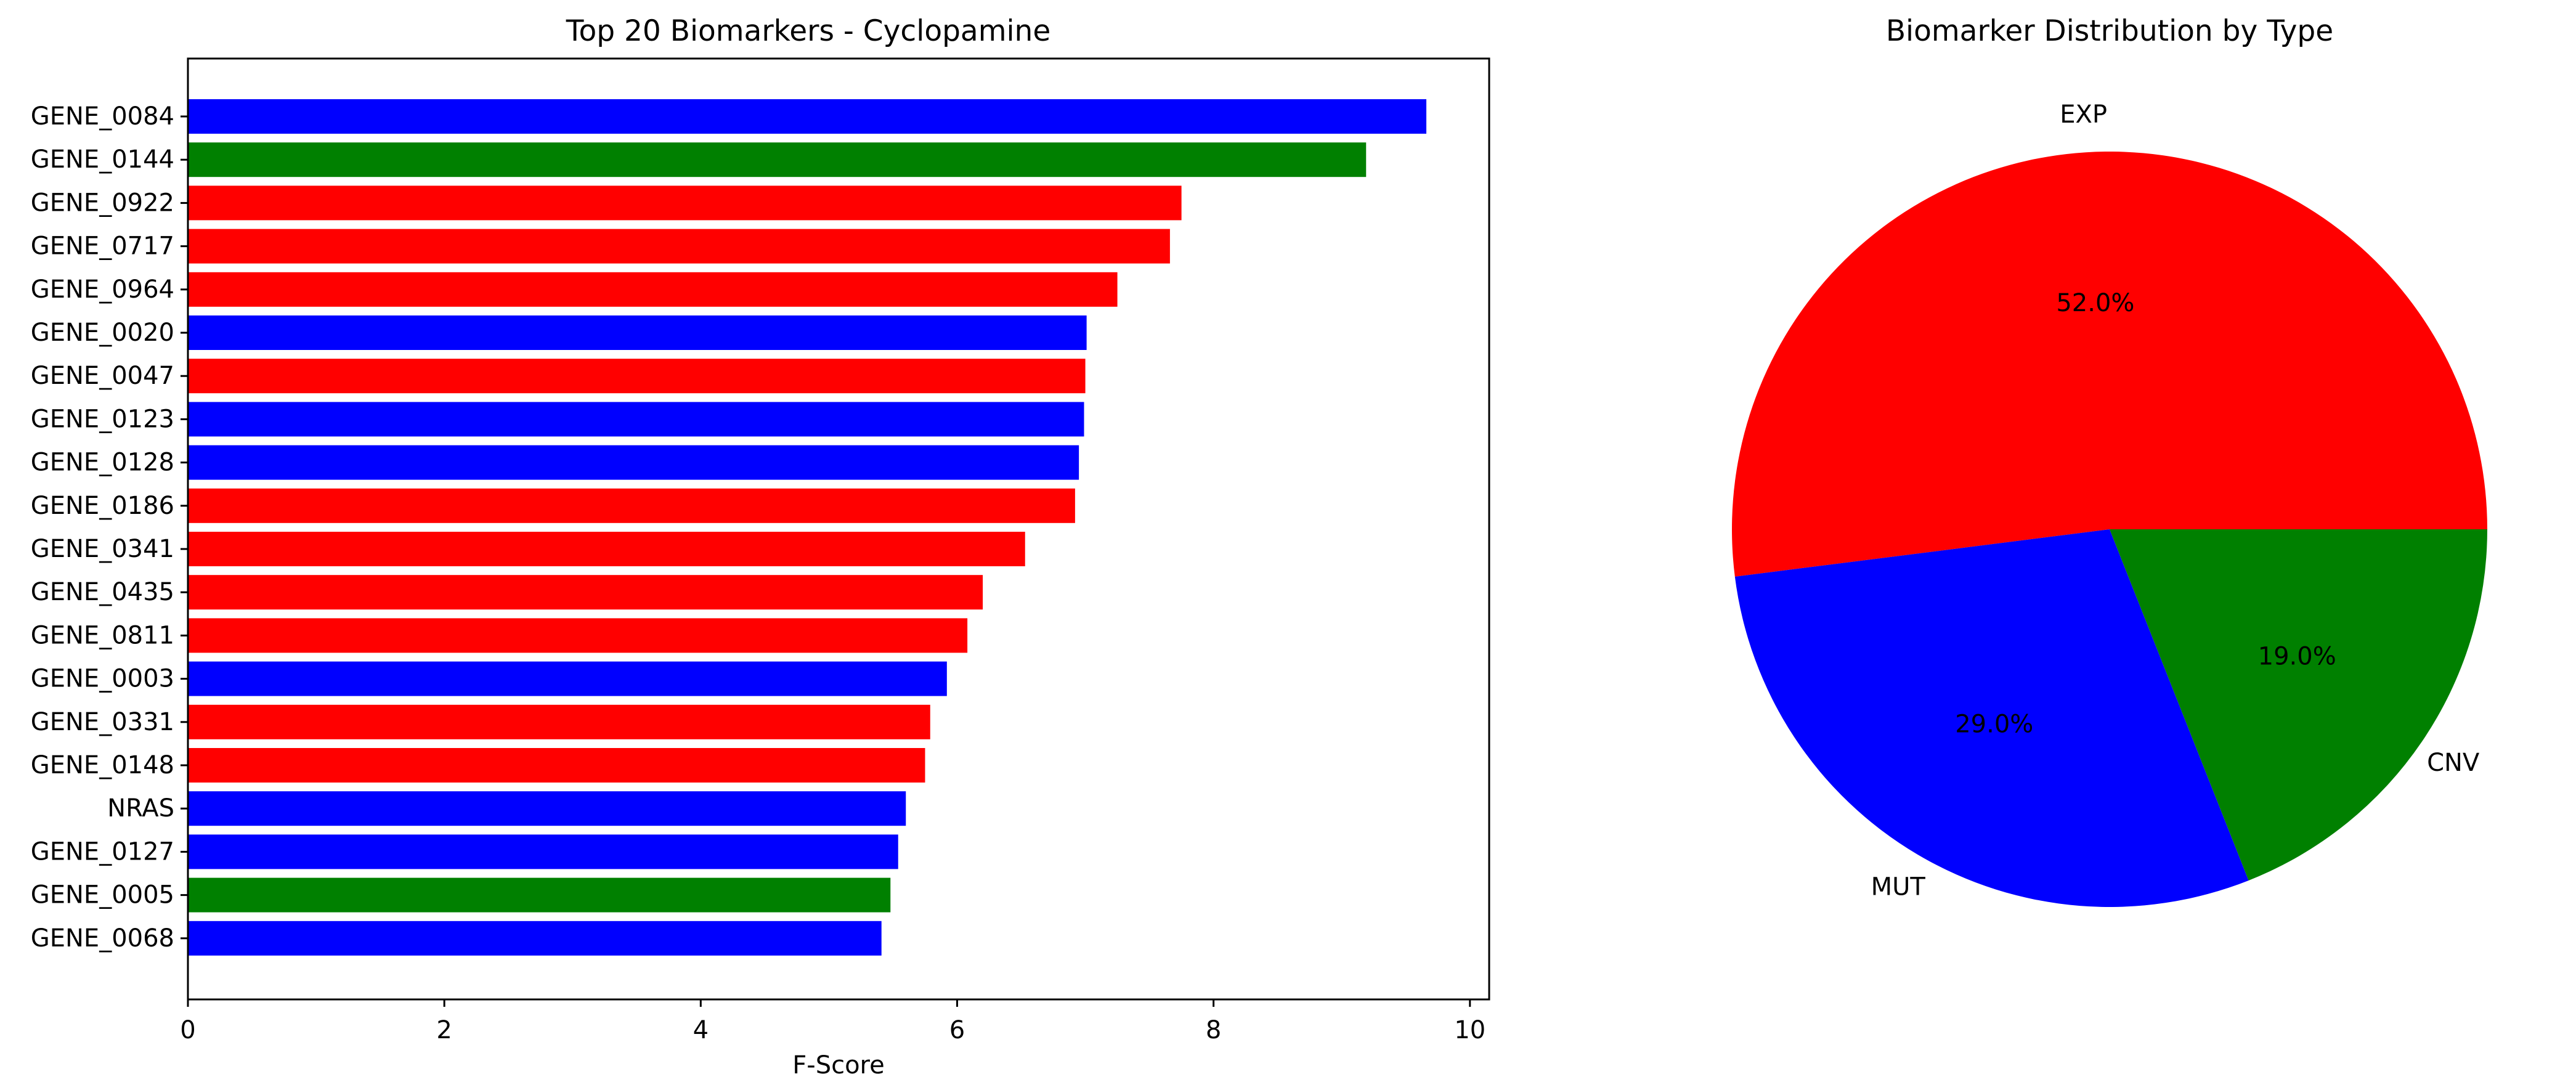 The image size is (2576, 1090). Describe the element at coordinates (102, 116) in the screenshot. I see `y-tick-label-gene-0084: GENE_0084` at that location.